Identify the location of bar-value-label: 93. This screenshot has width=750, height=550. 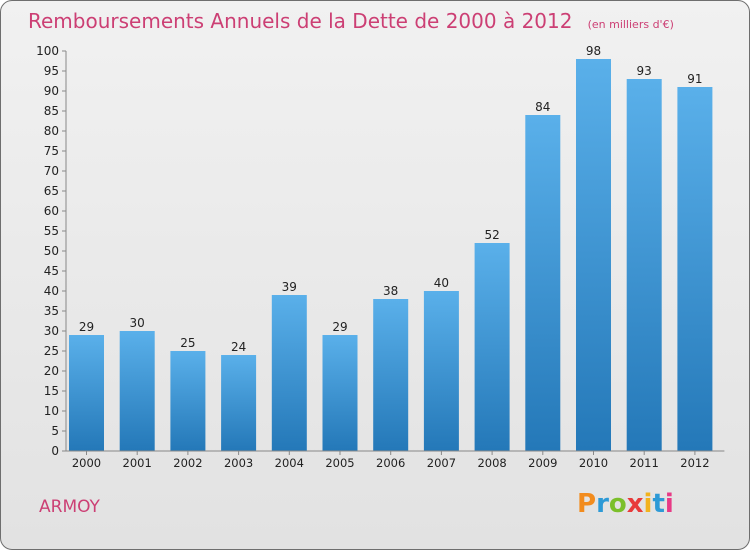
(644, 71).